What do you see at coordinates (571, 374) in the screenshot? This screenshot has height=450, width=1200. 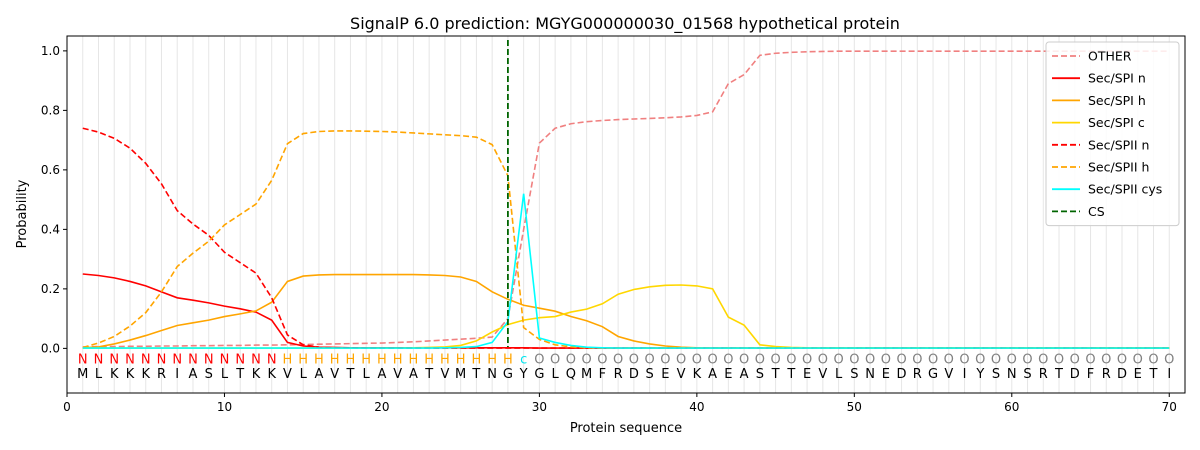 I see `residue-label: Q` at bounding box center [571, 374].